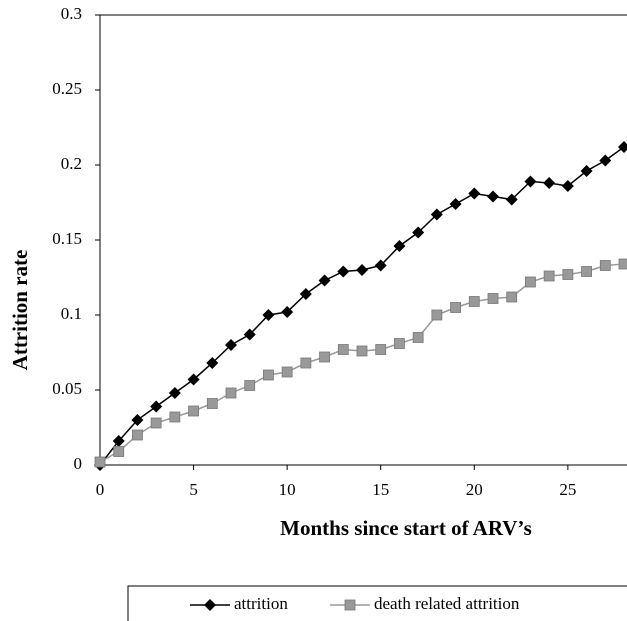 This screenshot has height=621, width=627. I want to click on x-tick-label: 25, so click(567, 489).